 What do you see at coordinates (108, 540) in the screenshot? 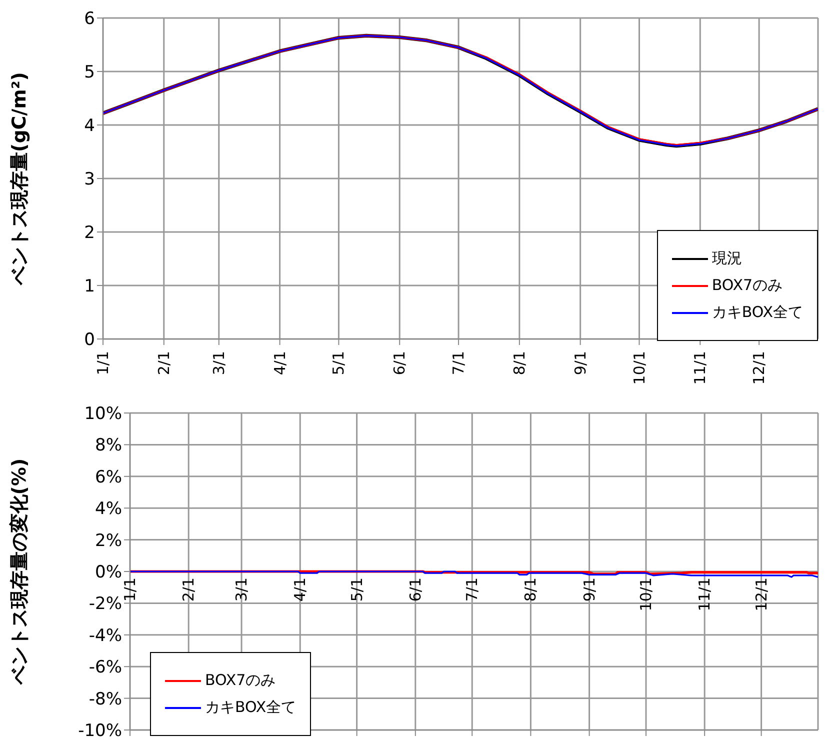
I see `y-tick-label: 2%` at bounding box center [108, 540].